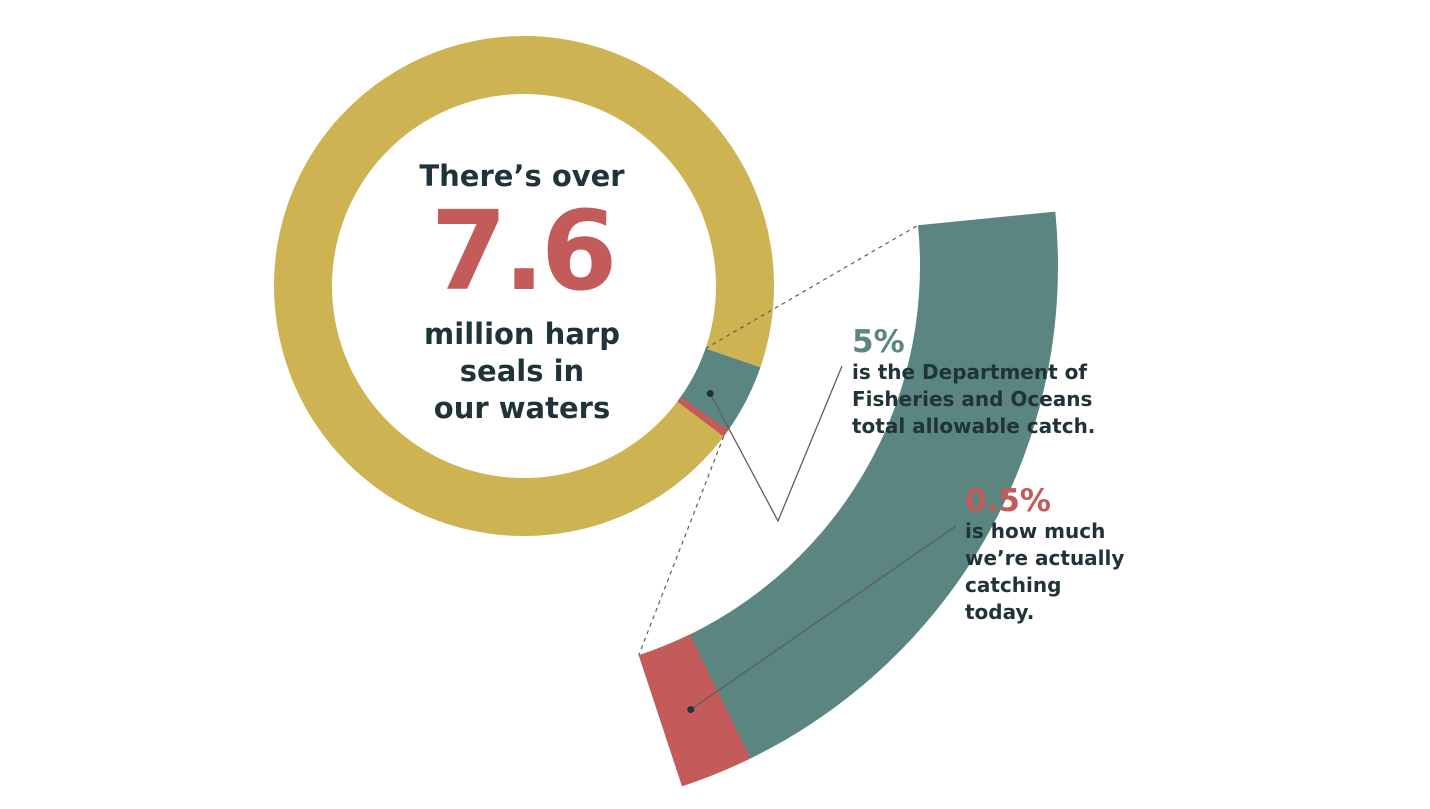  I want to click on callout-actual-line-3: catching, so click(1013, 585).